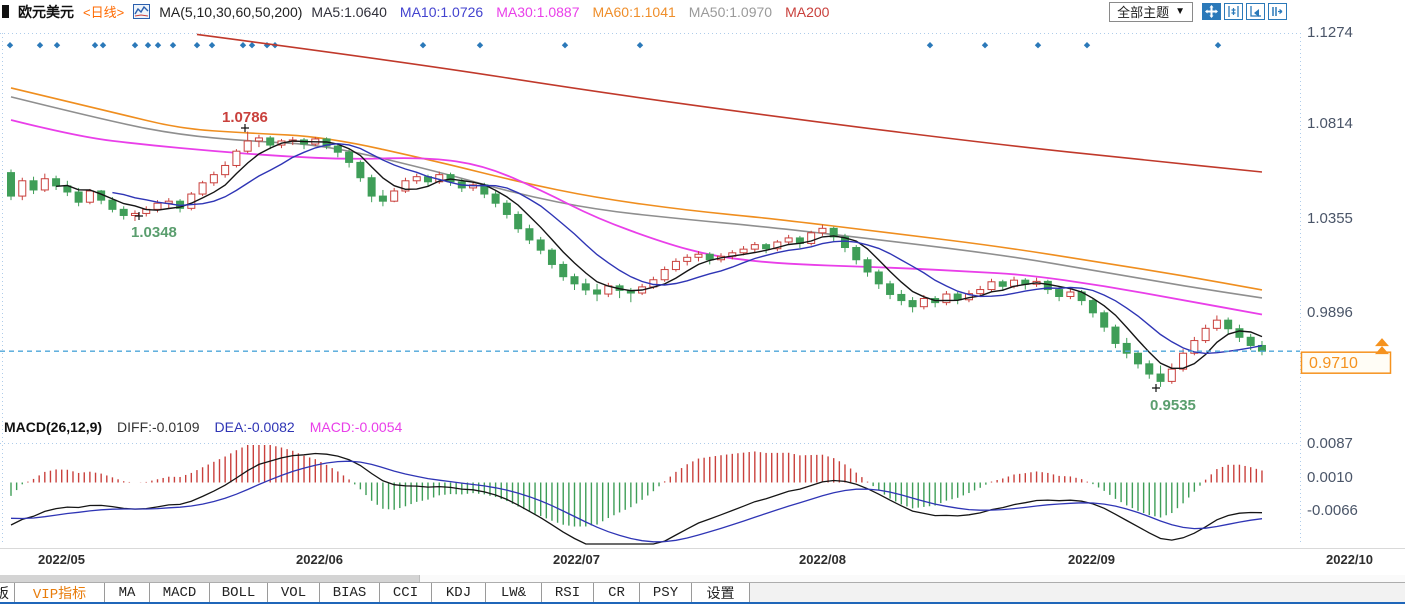 This screenshot has height=604, width=1405. What do you see at coordinates (7, 593) in the screenshot?
I see `tab-clipped-fragment: 板` at bounding box center [7, 593].